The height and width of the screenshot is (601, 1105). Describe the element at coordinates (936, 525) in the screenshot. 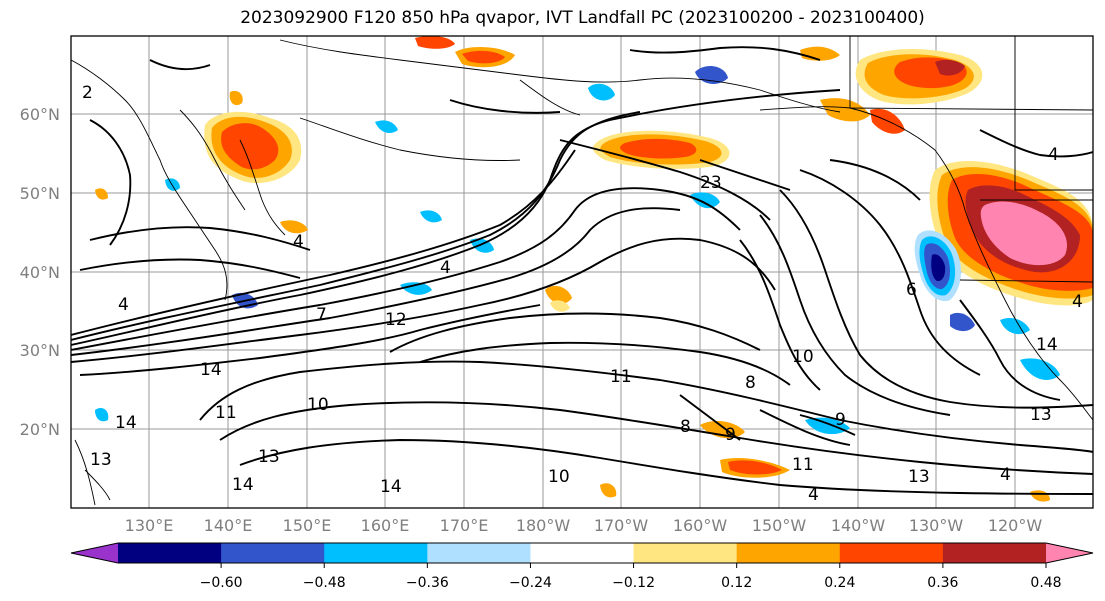

I see `svg-text: 130°W` at that location.